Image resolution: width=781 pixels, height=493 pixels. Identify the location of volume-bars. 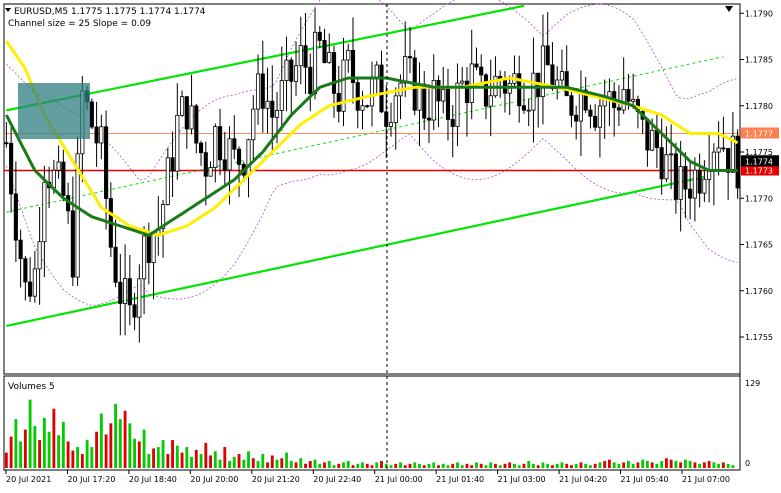
(369, 433).